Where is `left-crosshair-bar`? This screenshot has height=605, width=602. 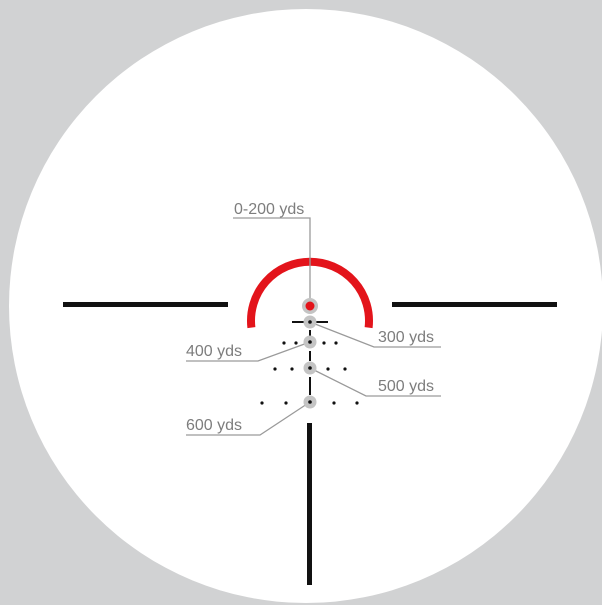 left-crosshair-bar is located at coordinates (145, 304).